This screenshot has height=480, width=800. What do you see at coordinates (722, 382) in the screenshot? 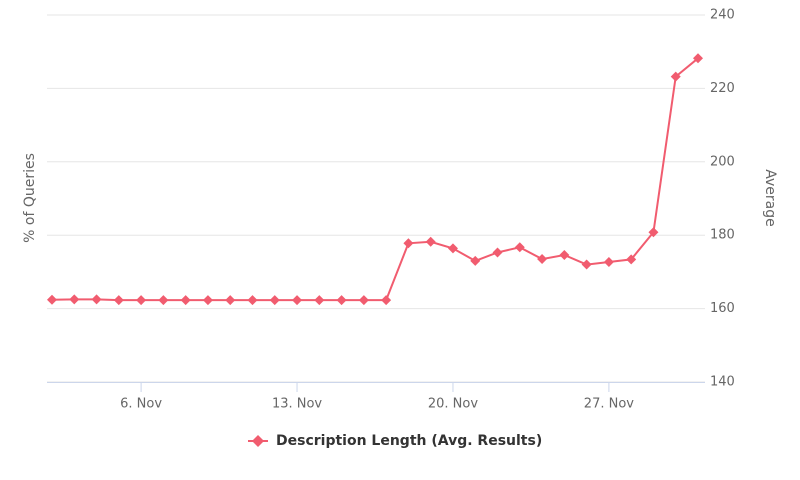
I see `y2-tick-label: 140` at bounding box center [722, 382].